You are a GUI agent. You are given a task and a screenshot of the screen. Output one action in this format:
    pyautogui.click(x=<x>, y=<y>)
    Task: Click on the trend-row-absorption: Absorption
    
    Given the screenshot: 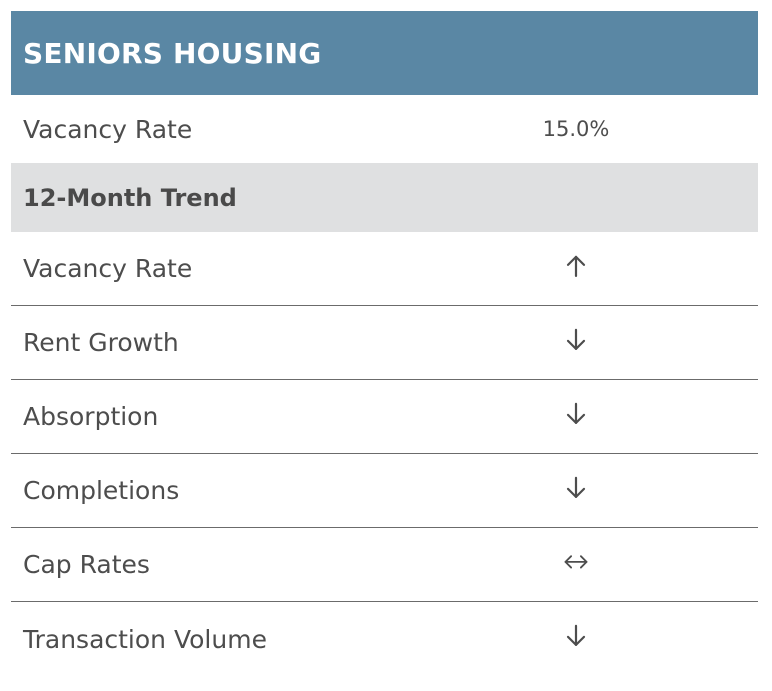 What is the action you would take?
    pyautogui.click(x=384, y=417)
    